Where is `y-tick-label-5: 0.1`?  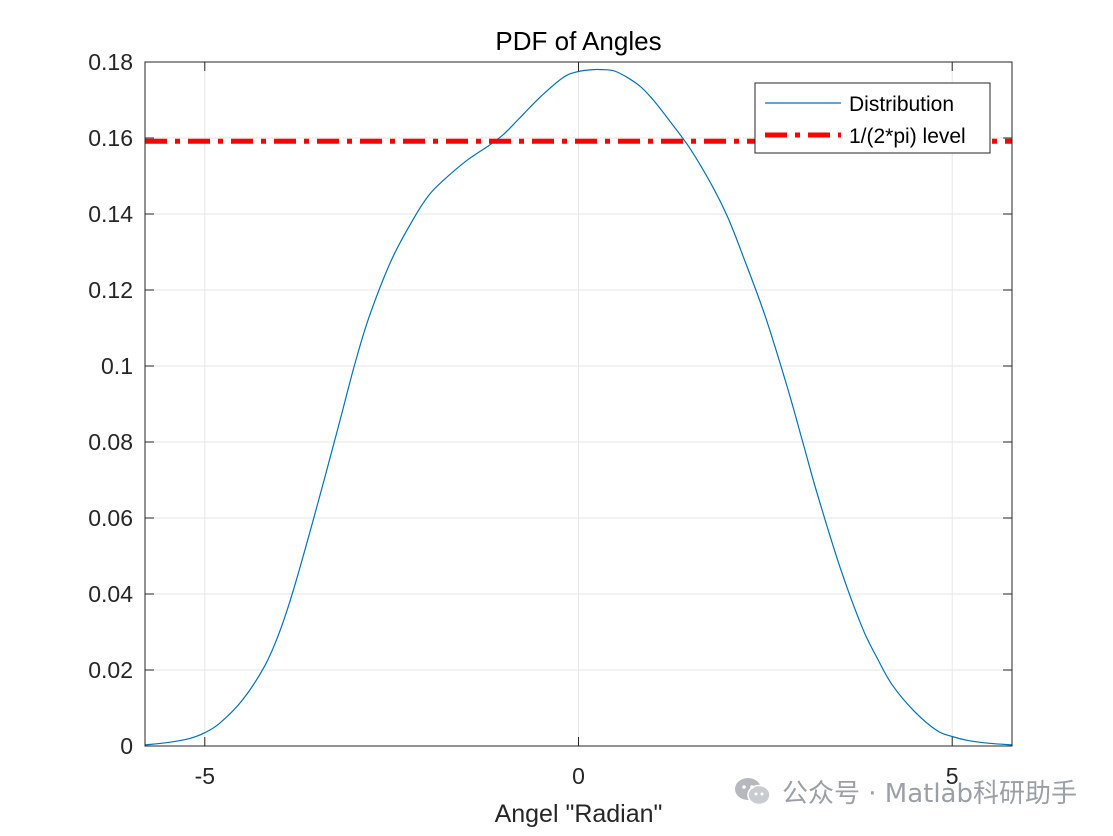
y-tick-label-5: 0.1 is located at coordinates (117, 366).